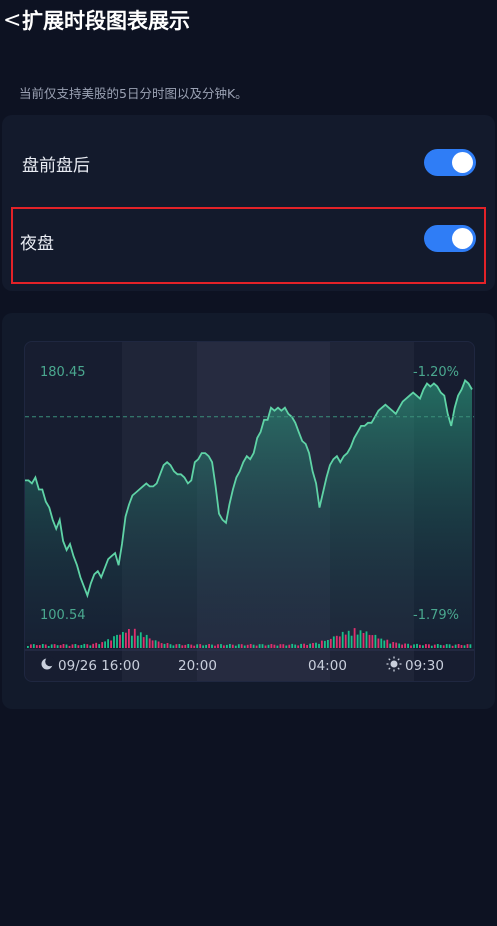  What do you see at coordinates (436, 615) in the screenshot?
I see `pct-low-label: -1.79%` at bounding box center [436, 615].